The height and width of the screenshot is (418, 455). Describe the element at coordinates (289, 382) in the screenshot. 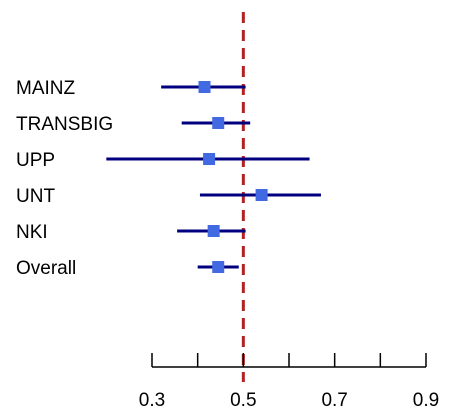

I see `x-axis: 0.3 0.5 0.7 0.9` at that location.